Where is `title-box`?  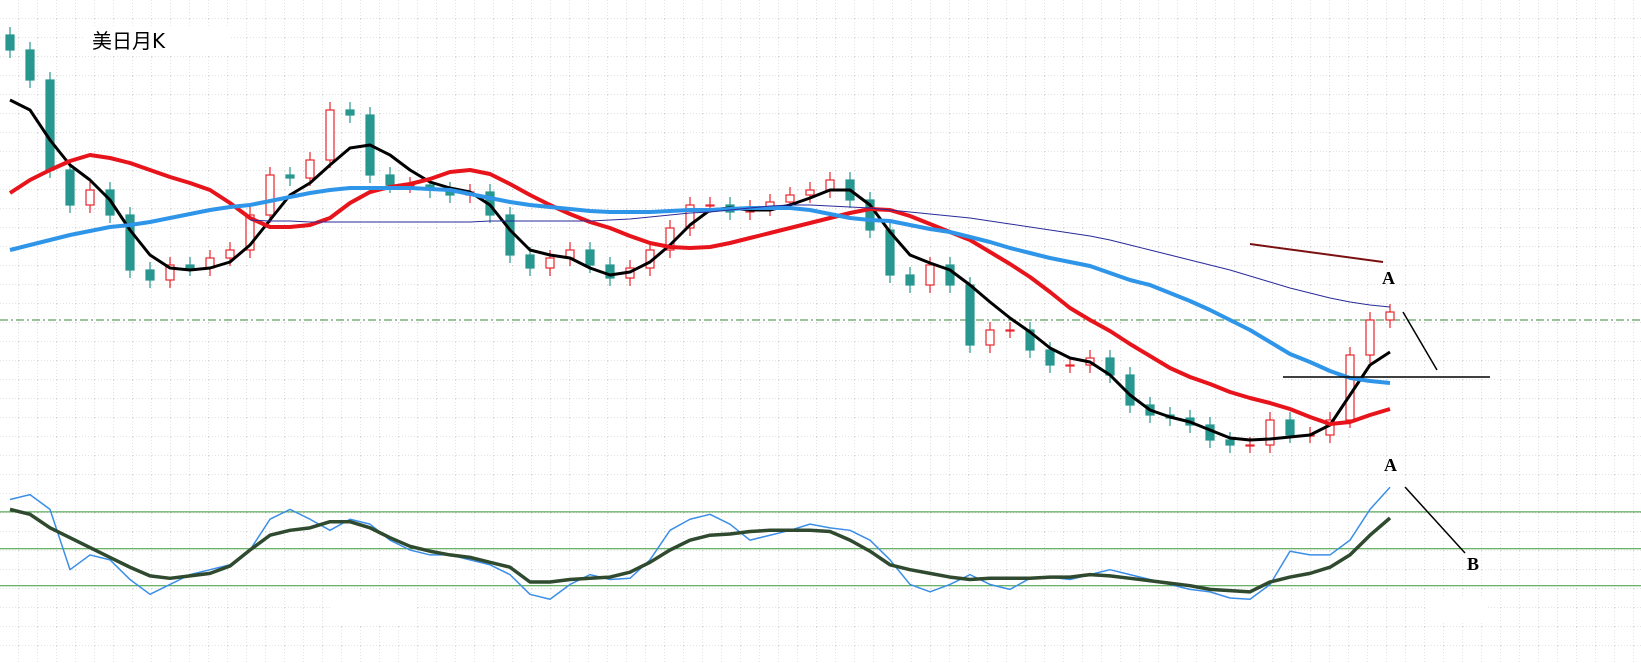 title-box is located at coordinates (158, 41).